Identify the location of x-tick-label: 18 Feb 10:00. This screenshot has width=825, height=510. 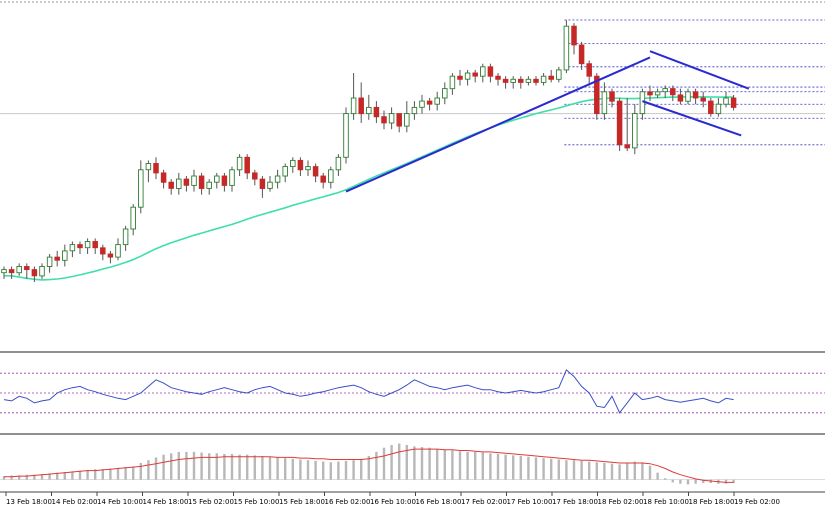
(666, 502).